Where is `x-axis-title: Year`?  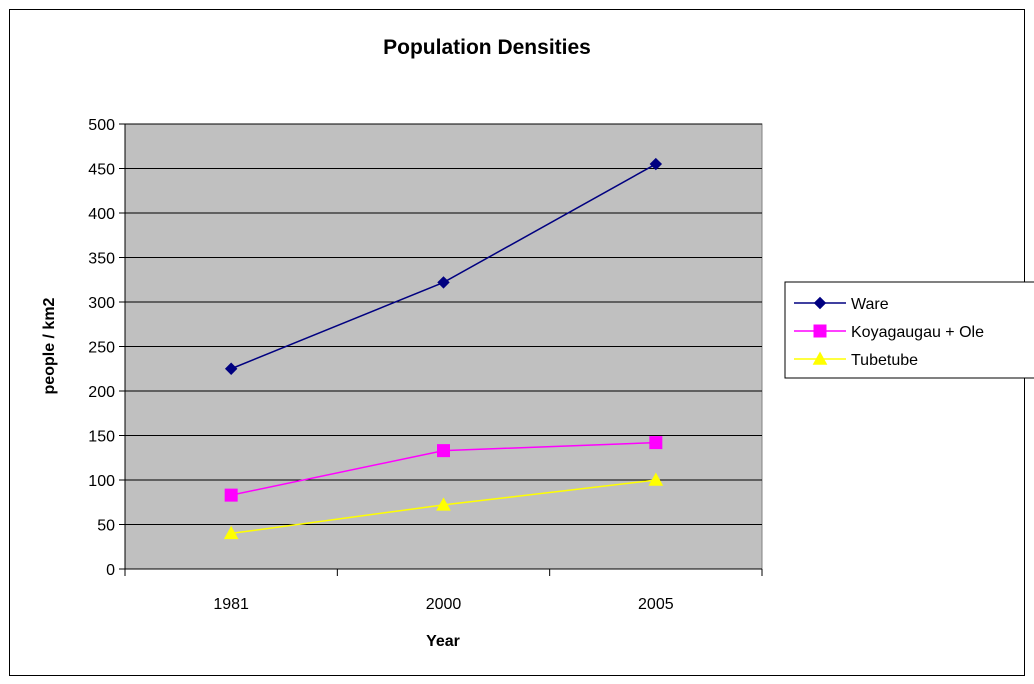
x-axis-title: Year is located at coordinates (443, 641).